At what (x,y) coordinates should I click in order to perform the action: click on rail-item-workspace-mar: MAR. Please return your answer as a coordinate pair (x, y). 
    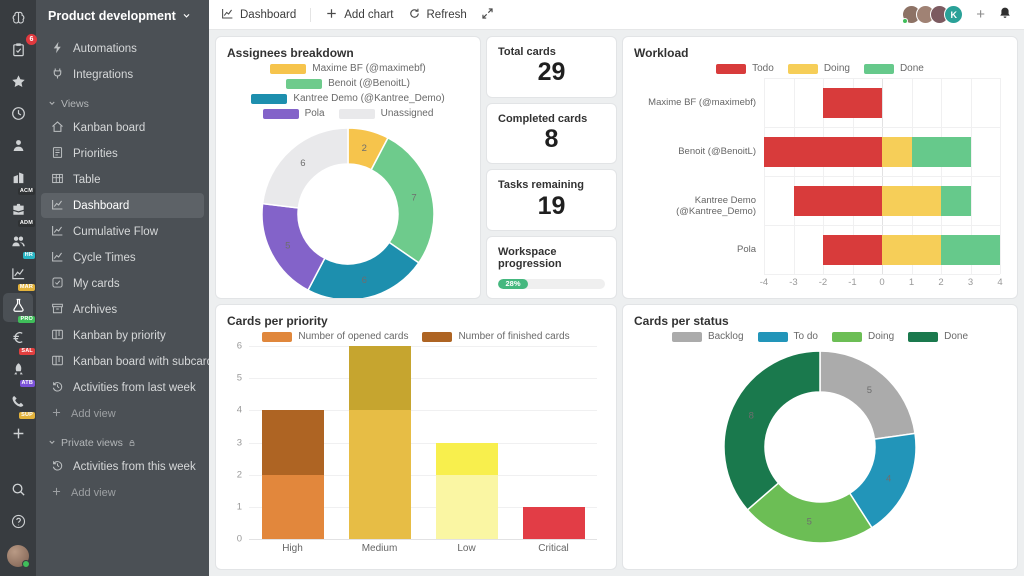
    Looking at the image, I should click on (19, 276).